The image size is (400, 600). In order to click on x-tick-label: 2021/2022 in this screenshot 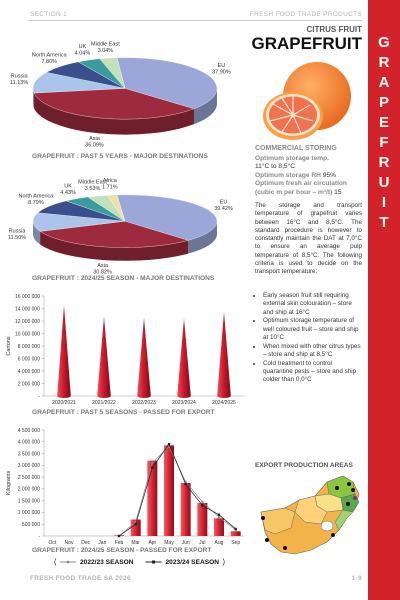, I will do `click(104, 403)`.